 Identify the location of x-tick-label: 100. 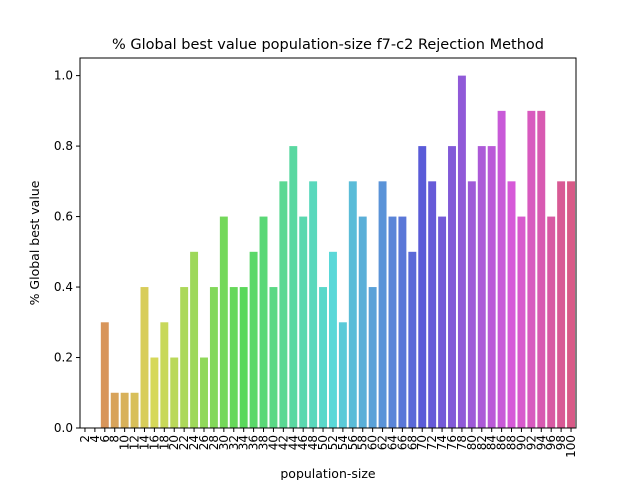
(571, 446).